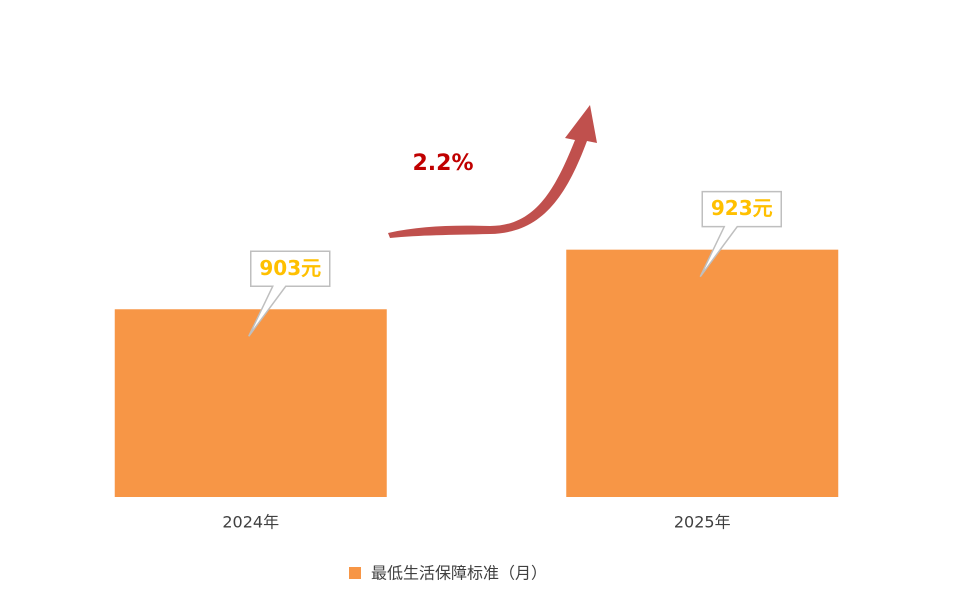 This screenshot has height=600, width=953. I want to click on growth-annotation: 2.2%, so click(442, 163).